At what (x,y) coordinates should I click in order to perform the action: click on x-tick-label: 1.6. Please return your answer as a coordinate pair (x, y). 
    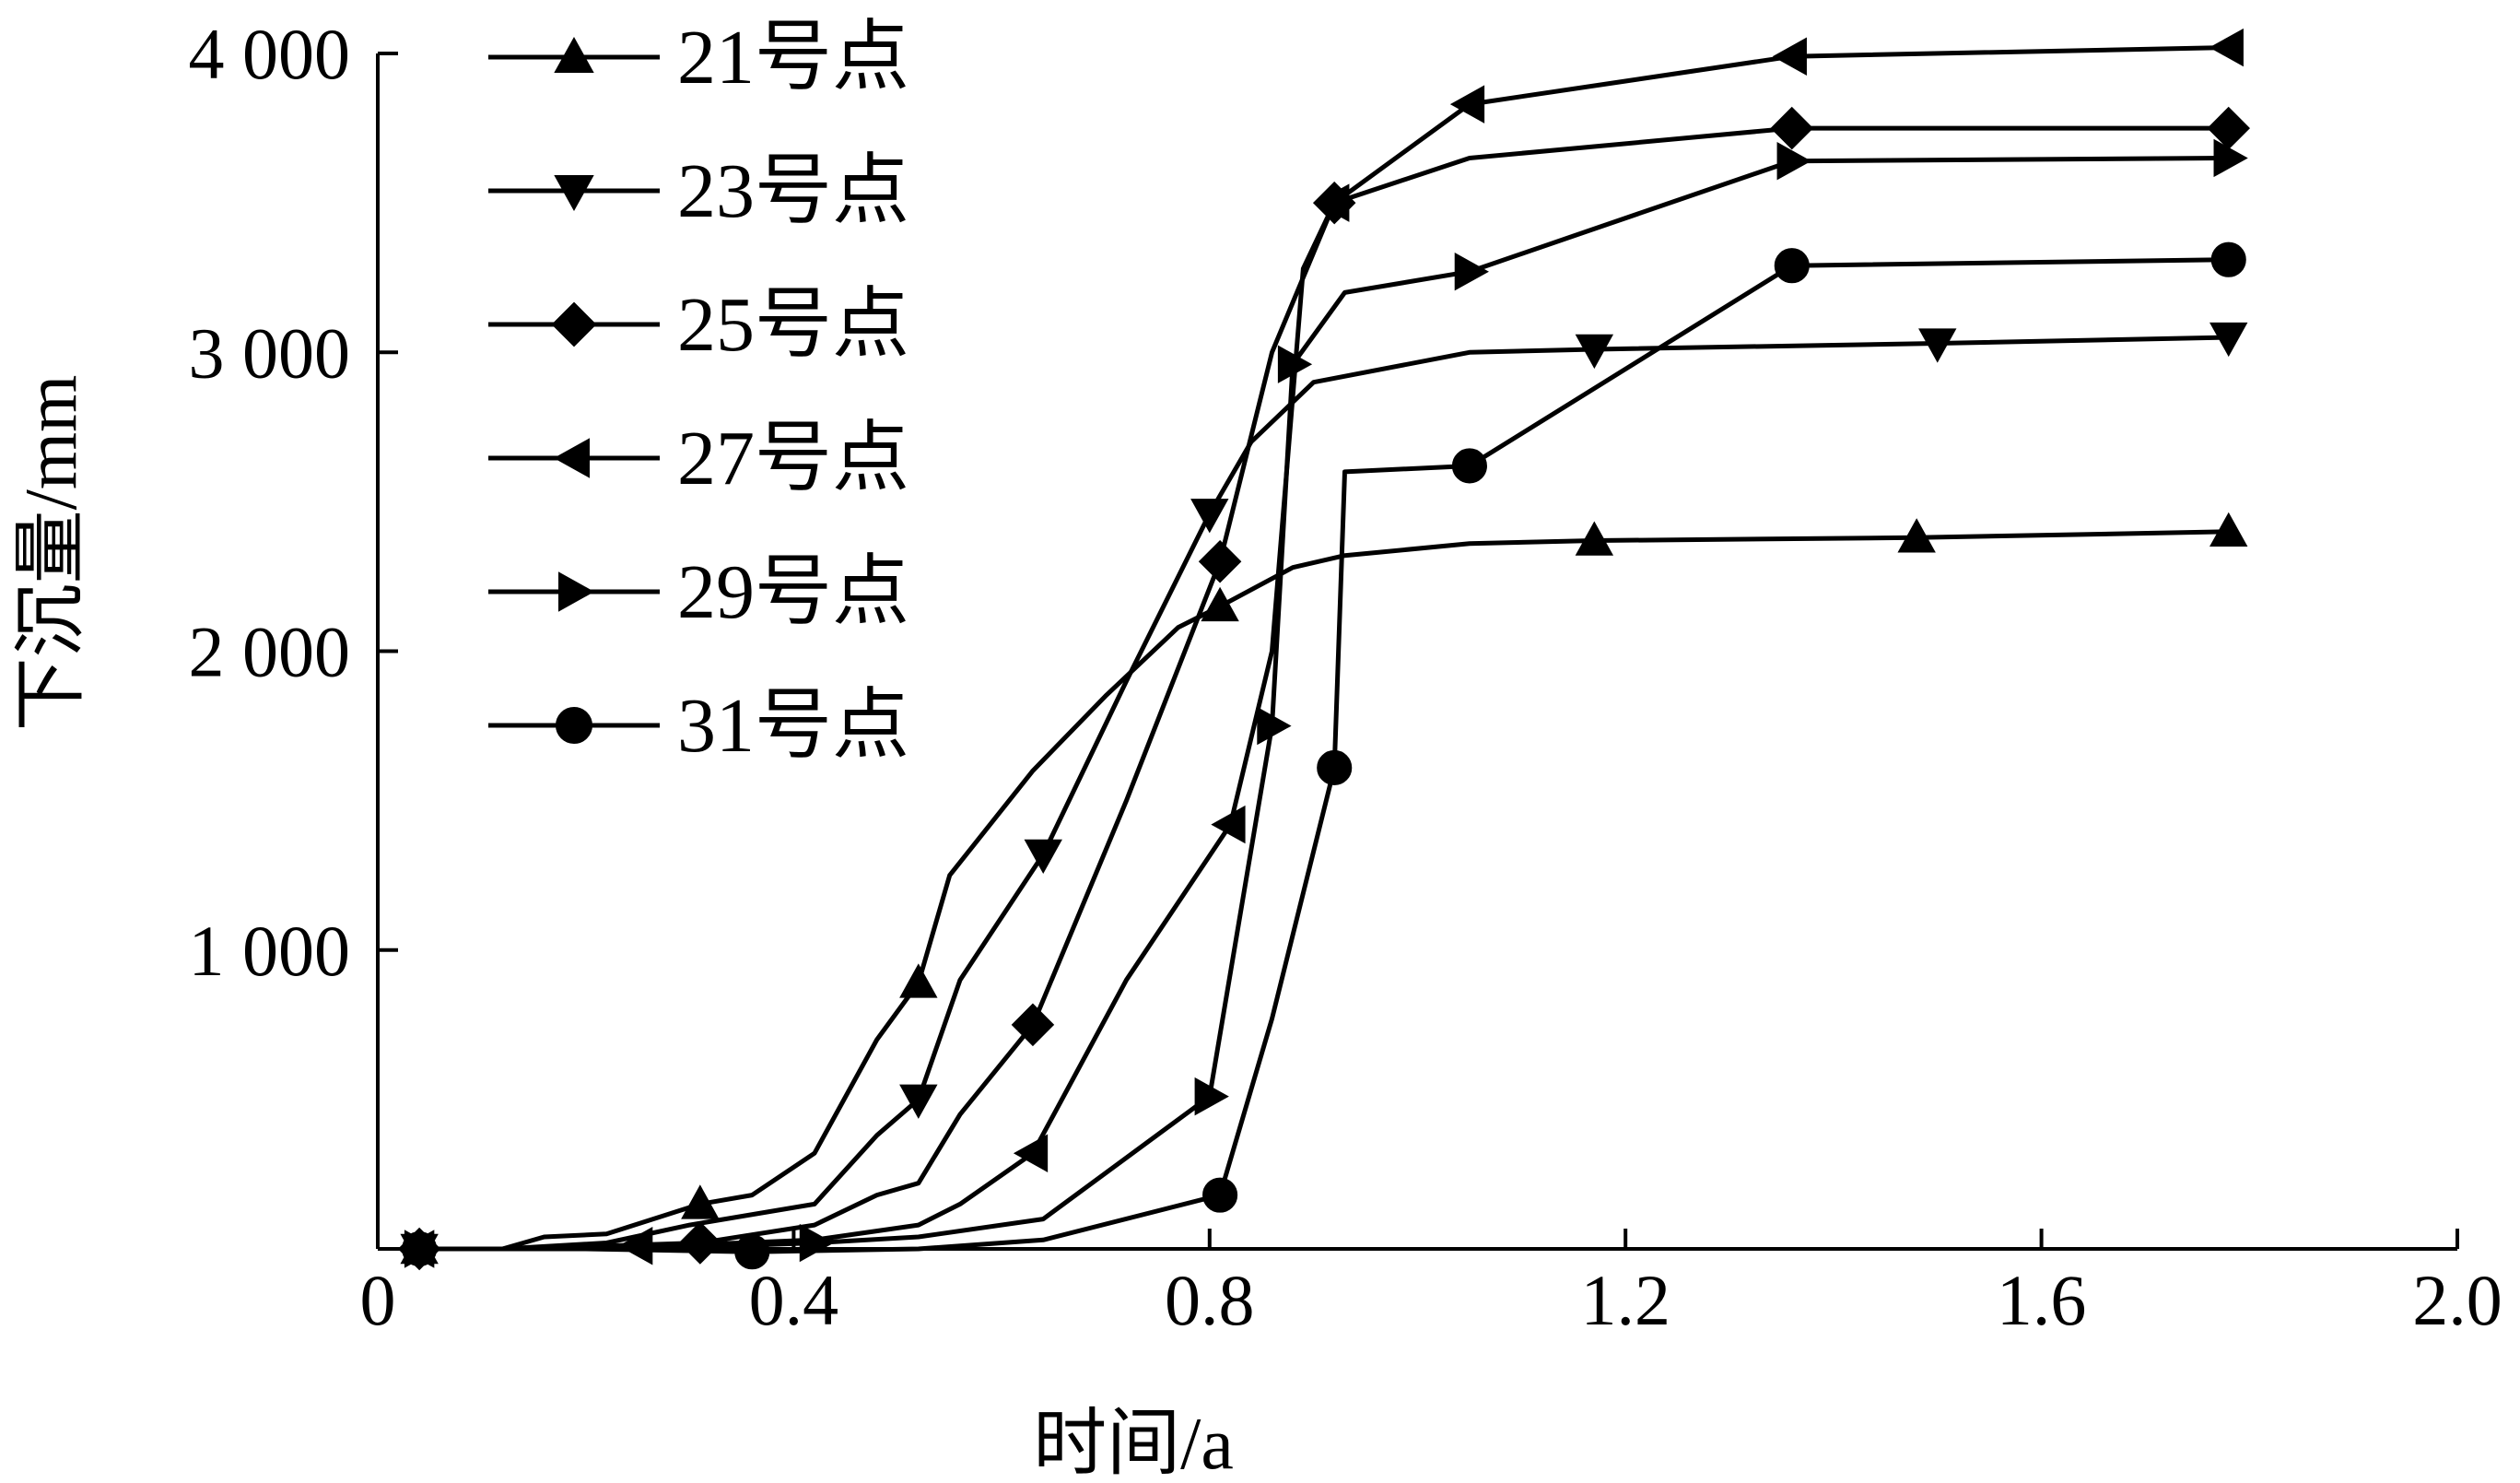
    Looking at the image, I should click on (2042, 1300).